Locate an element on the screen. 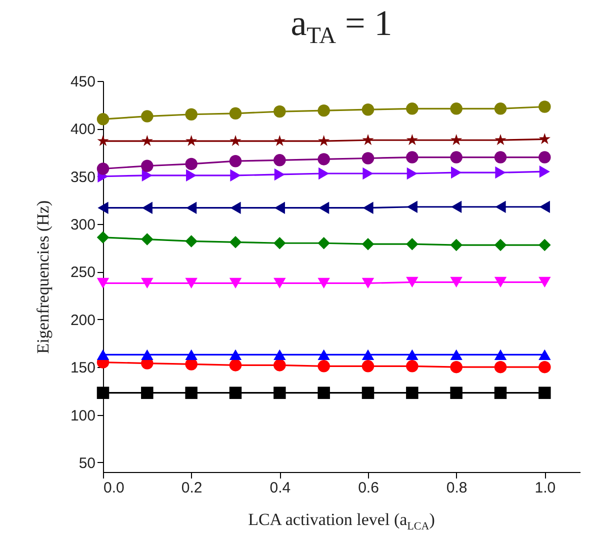 The width and height of the screenshot is (589, 545). y-tick-label: 150 is located at coordinates (83, 368).